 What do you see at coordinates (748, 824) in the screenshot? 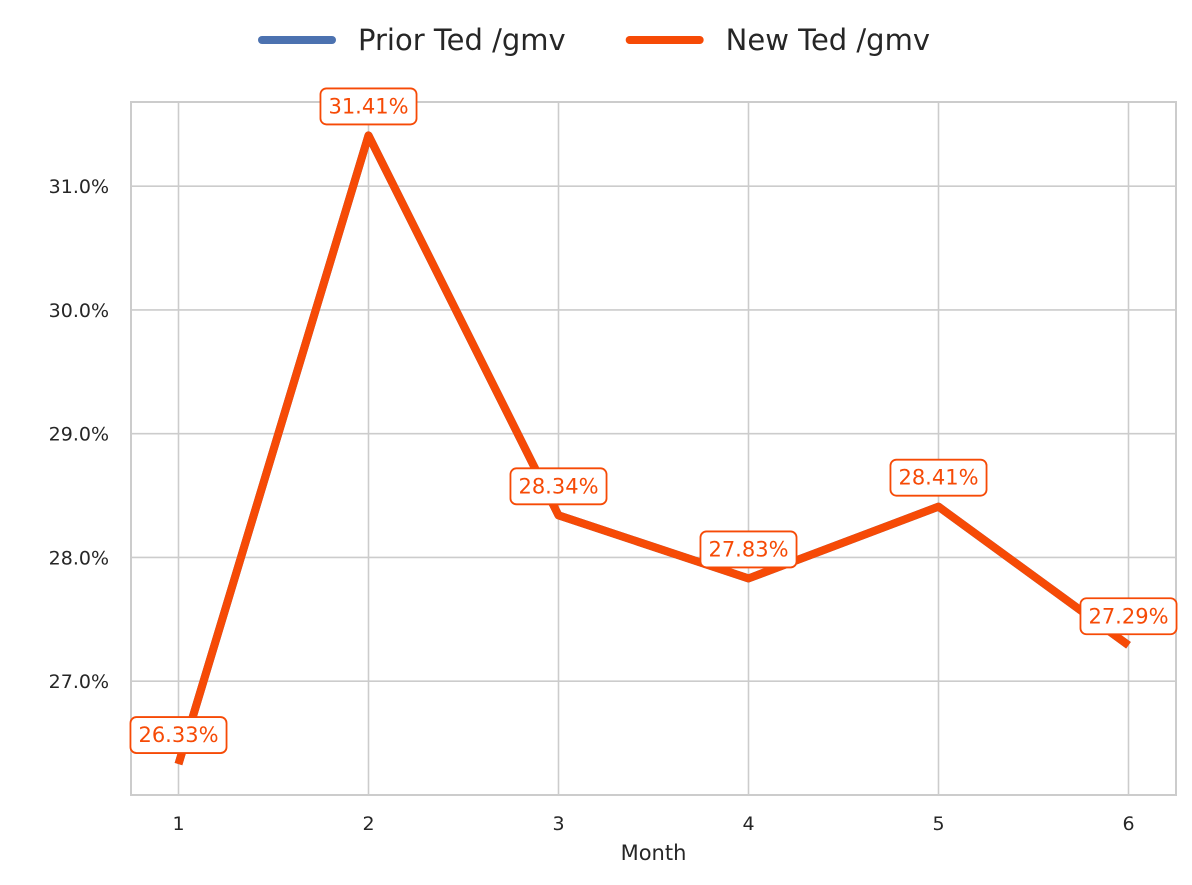
I see `x-tick-label-4: 4` at bounding box center [748, 824].